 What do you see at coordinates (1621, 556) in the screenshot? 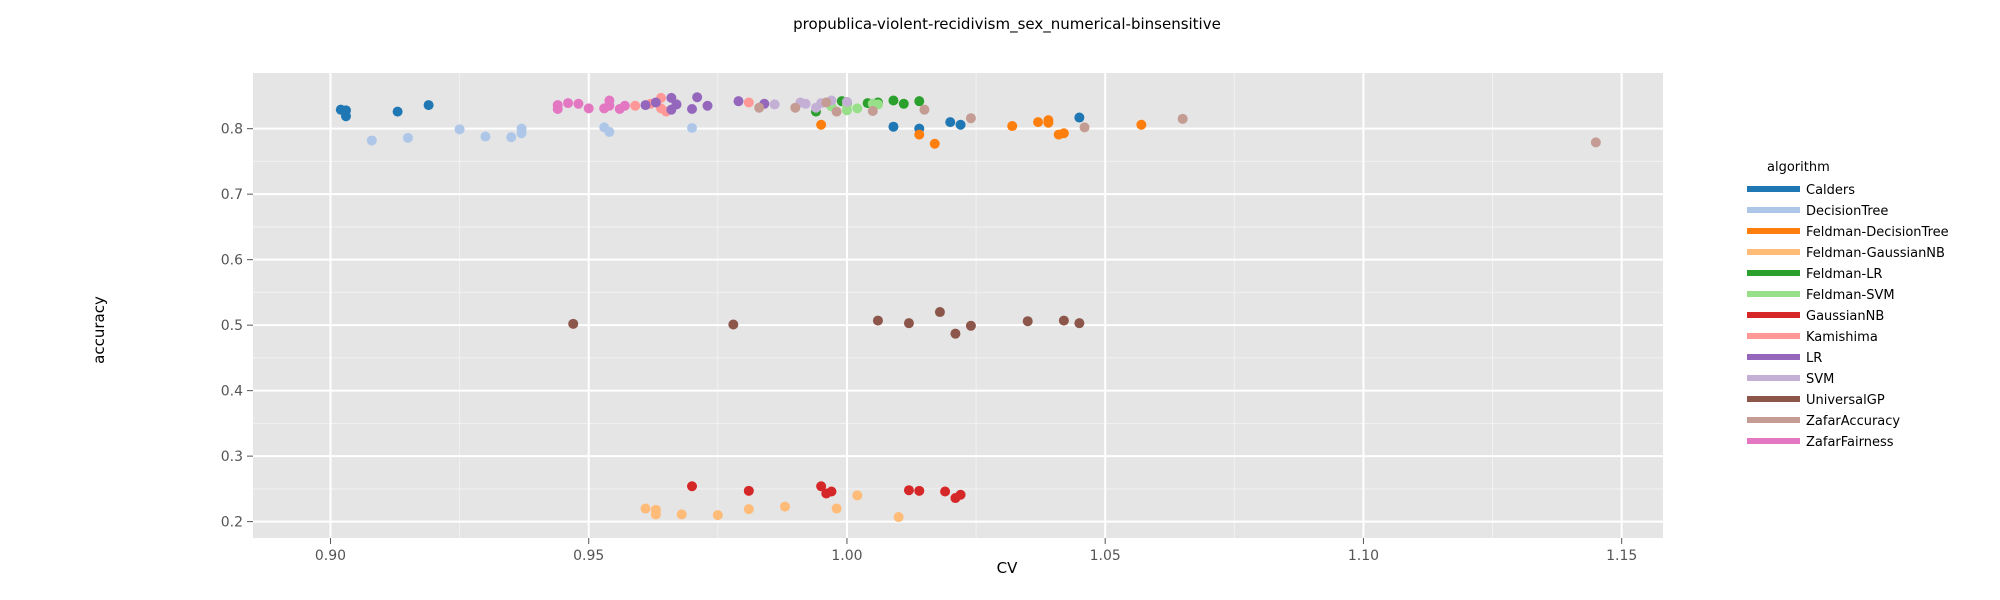
I see `x-tick-label: 1.15` at bounding box center [1621, 556].